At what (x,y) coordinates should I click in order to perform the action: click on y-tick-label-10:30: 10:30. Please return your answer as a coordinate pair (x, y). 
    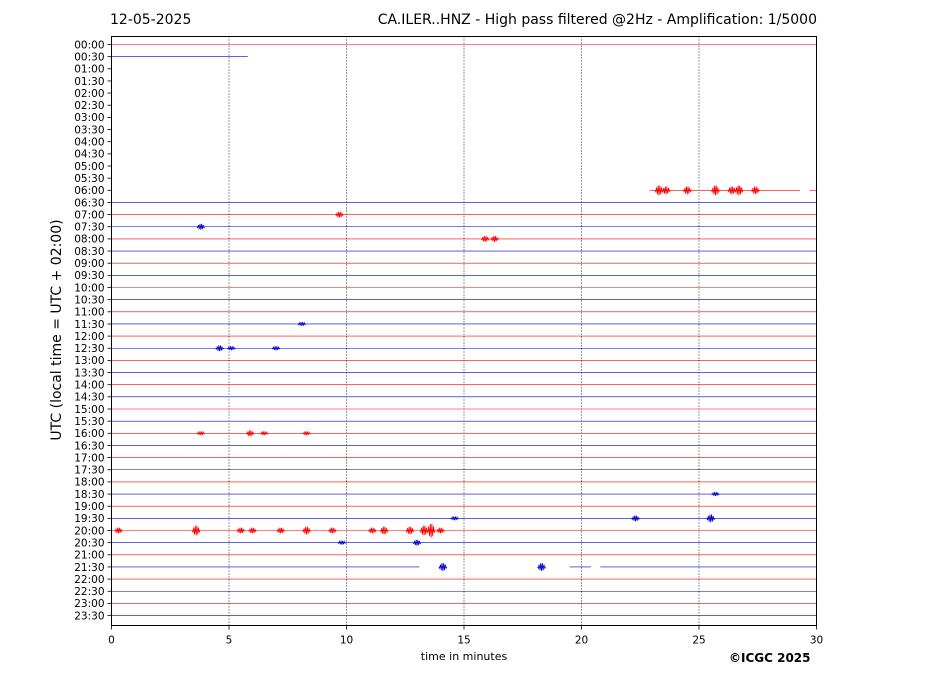
    Looking at the image, I should click on (89, 300).